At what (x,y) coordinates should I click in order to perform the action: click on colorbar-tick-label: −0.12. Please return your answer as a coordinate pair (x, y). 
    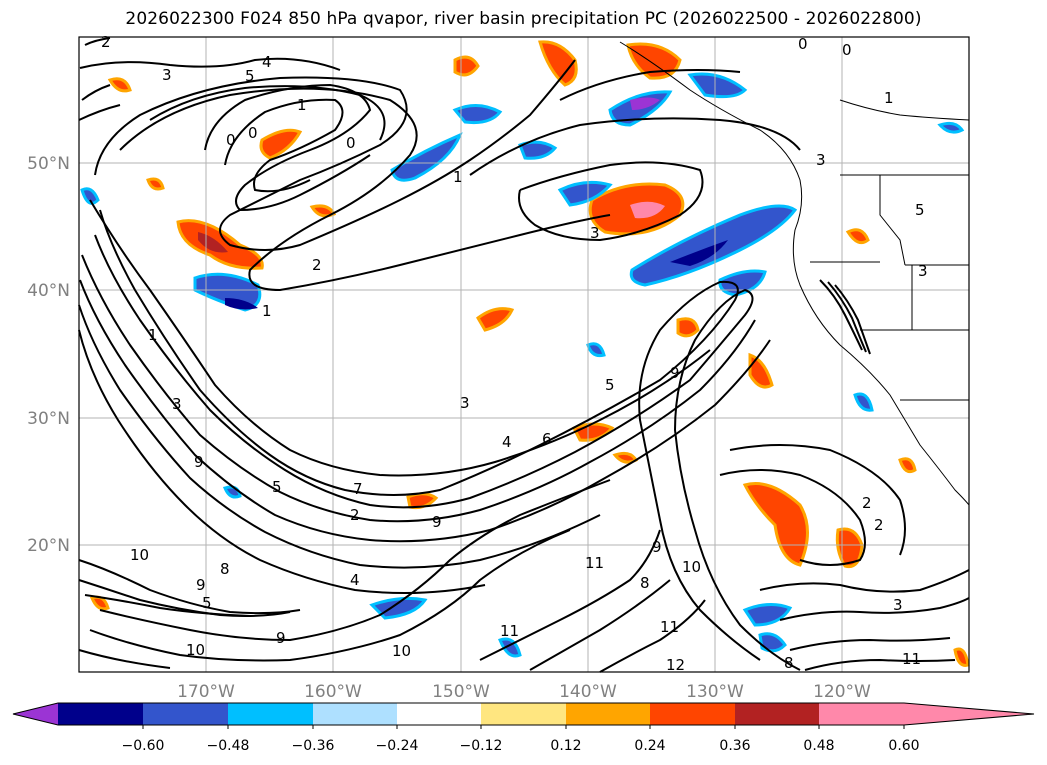
    Looking at the image, I should click on (481, 746).